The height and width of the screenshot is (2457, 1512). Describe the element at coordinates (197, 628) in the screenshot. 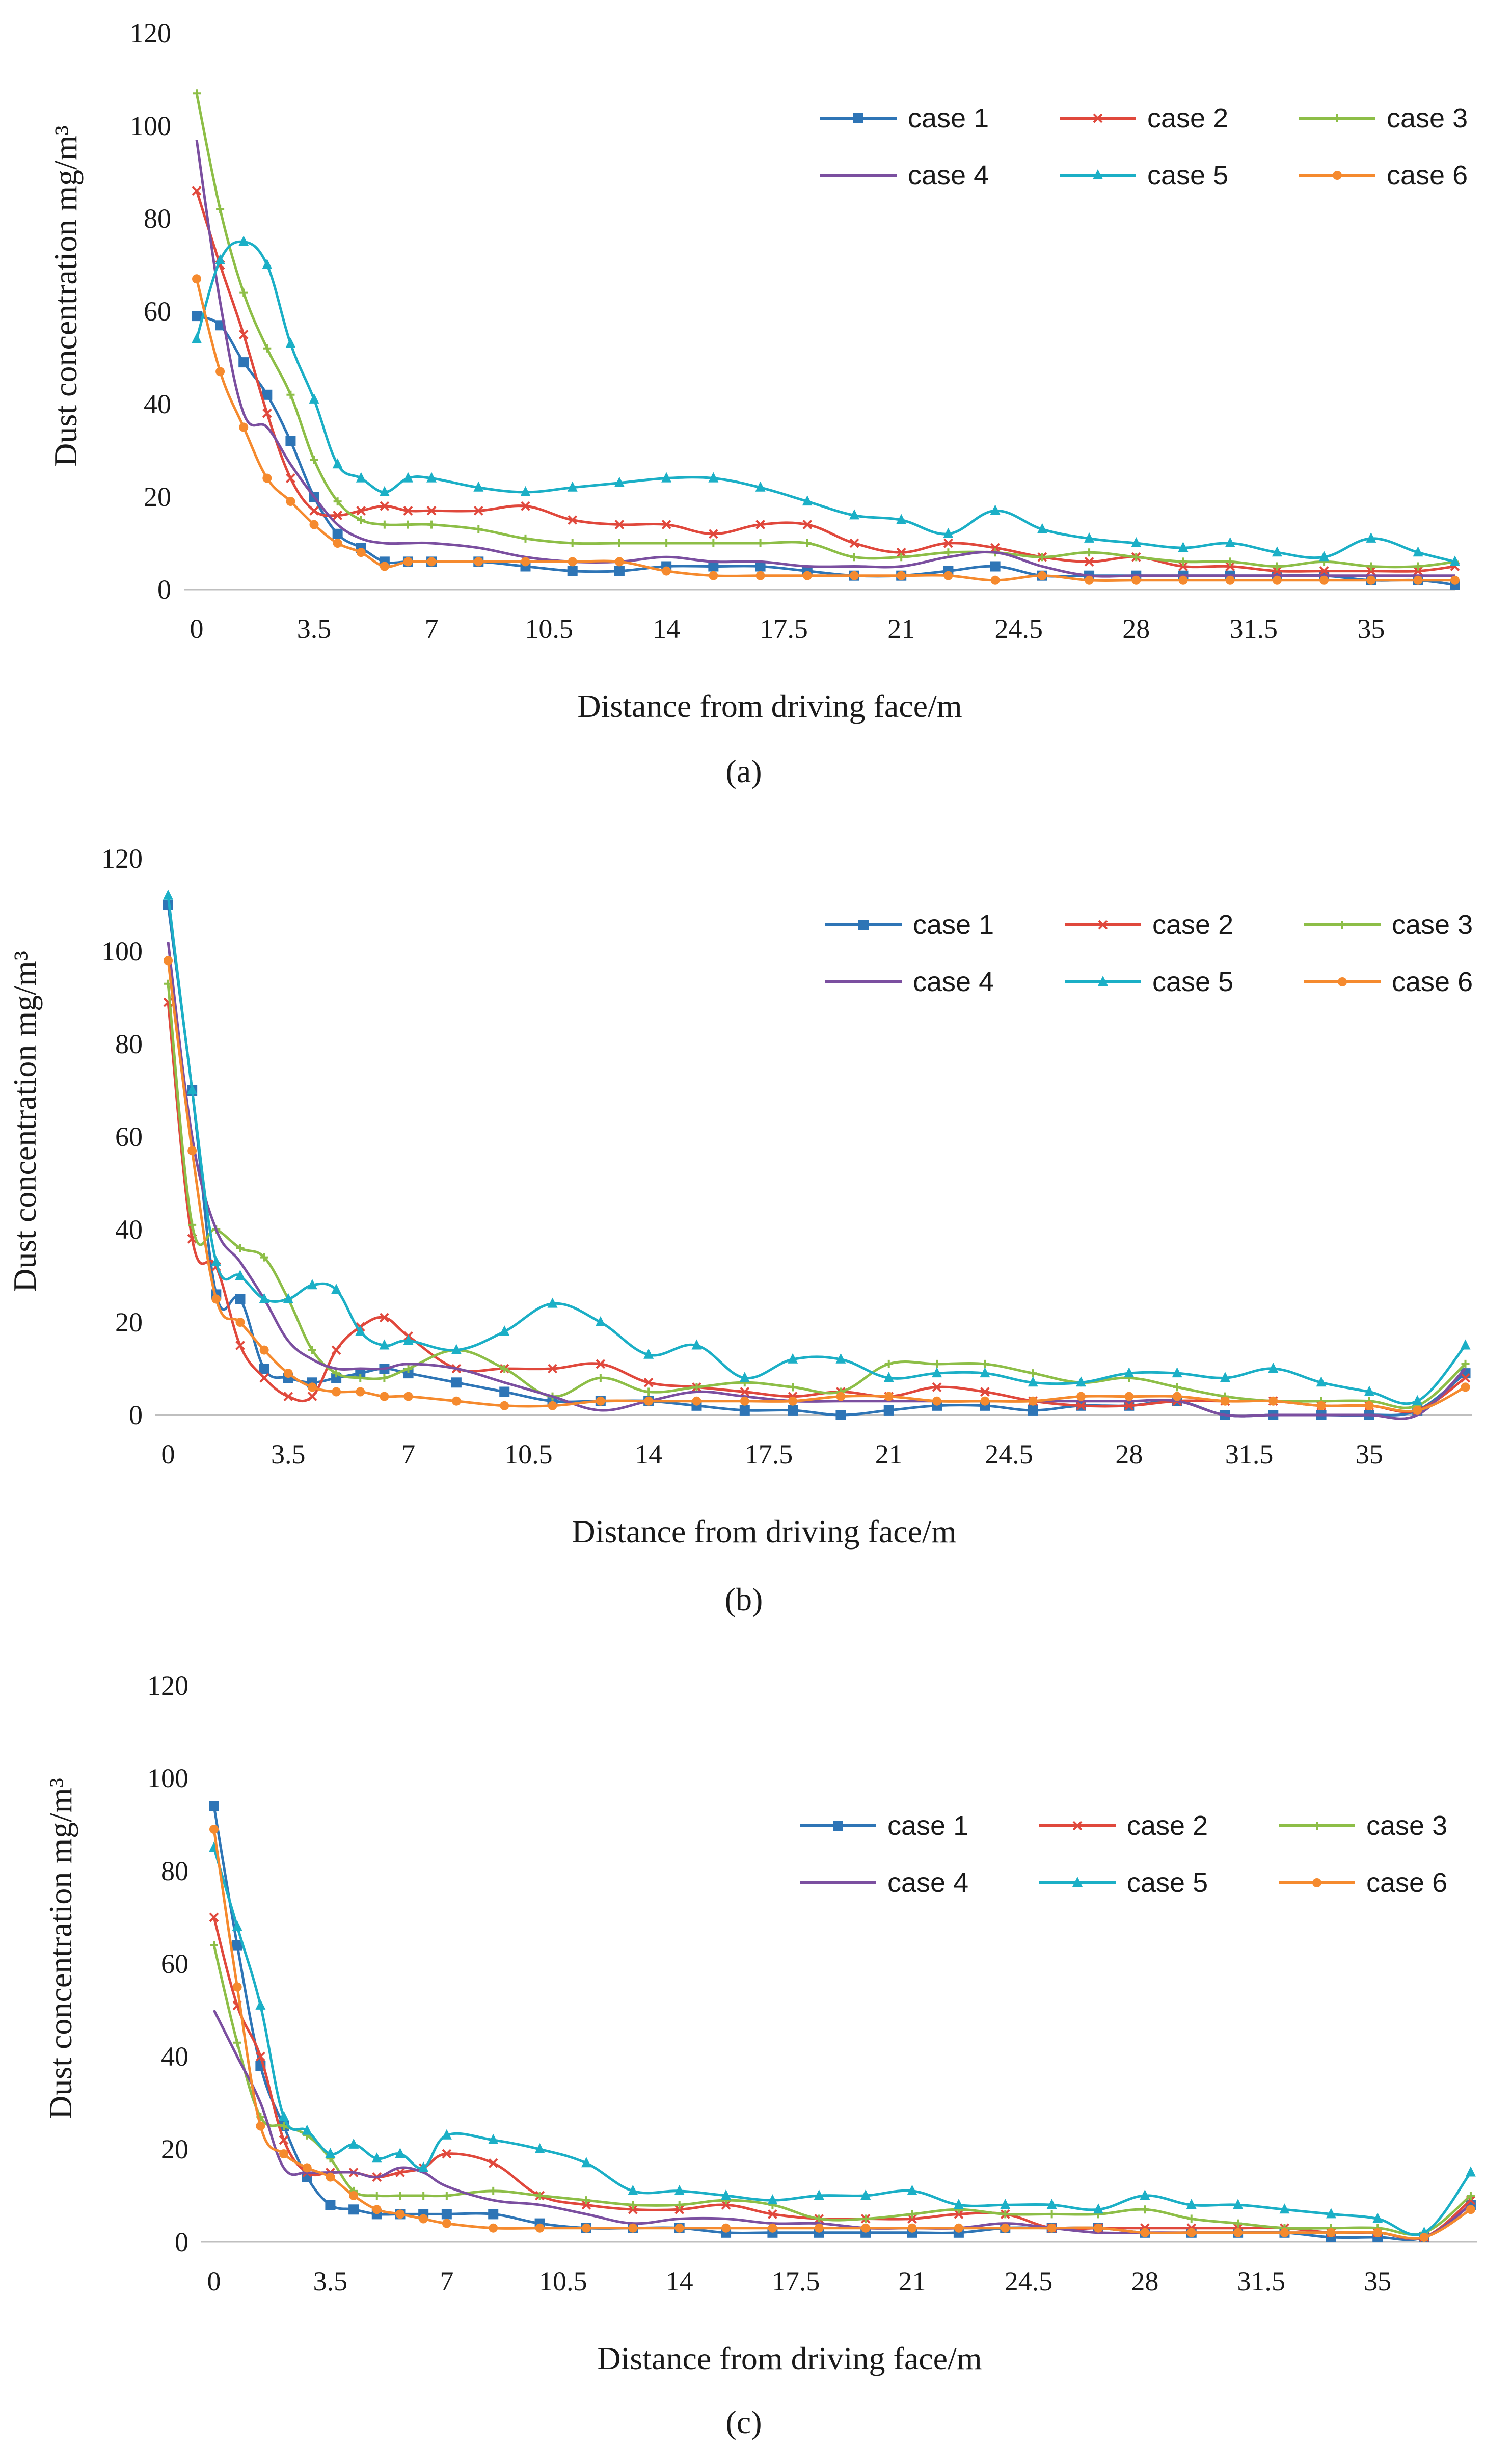

I see `x-tick-label: 0` at that location.